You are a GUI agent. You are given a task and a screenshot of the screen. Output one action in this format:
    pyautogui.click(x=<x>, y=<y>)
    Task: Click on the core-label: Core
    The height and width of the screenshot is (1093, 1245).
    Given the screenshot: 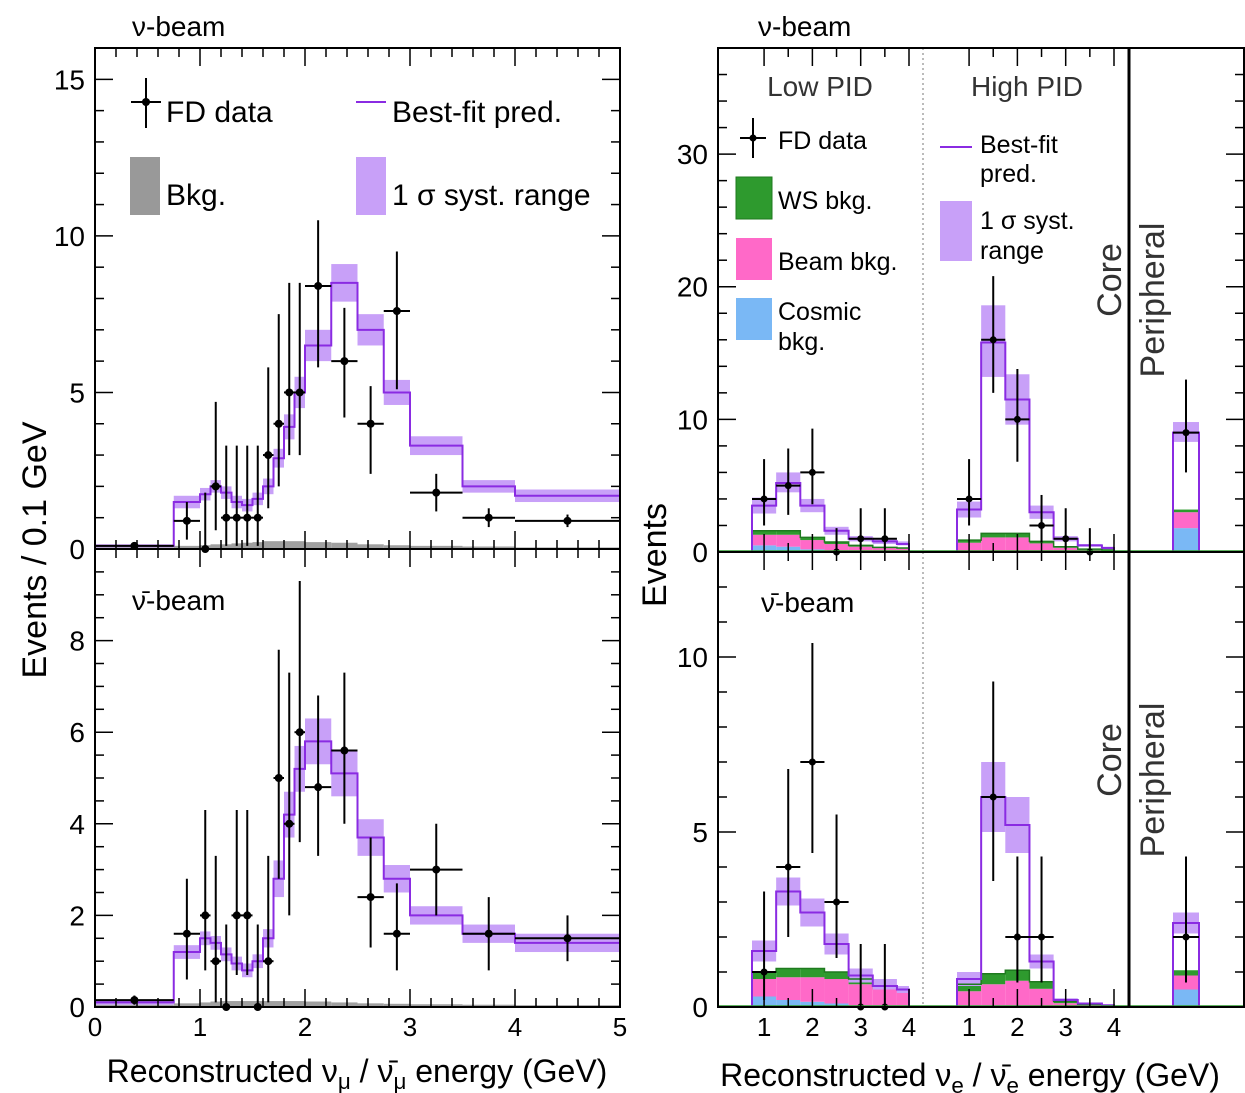 What is the action you would take?
    pyautogui.click(x=1110, y=760)
    